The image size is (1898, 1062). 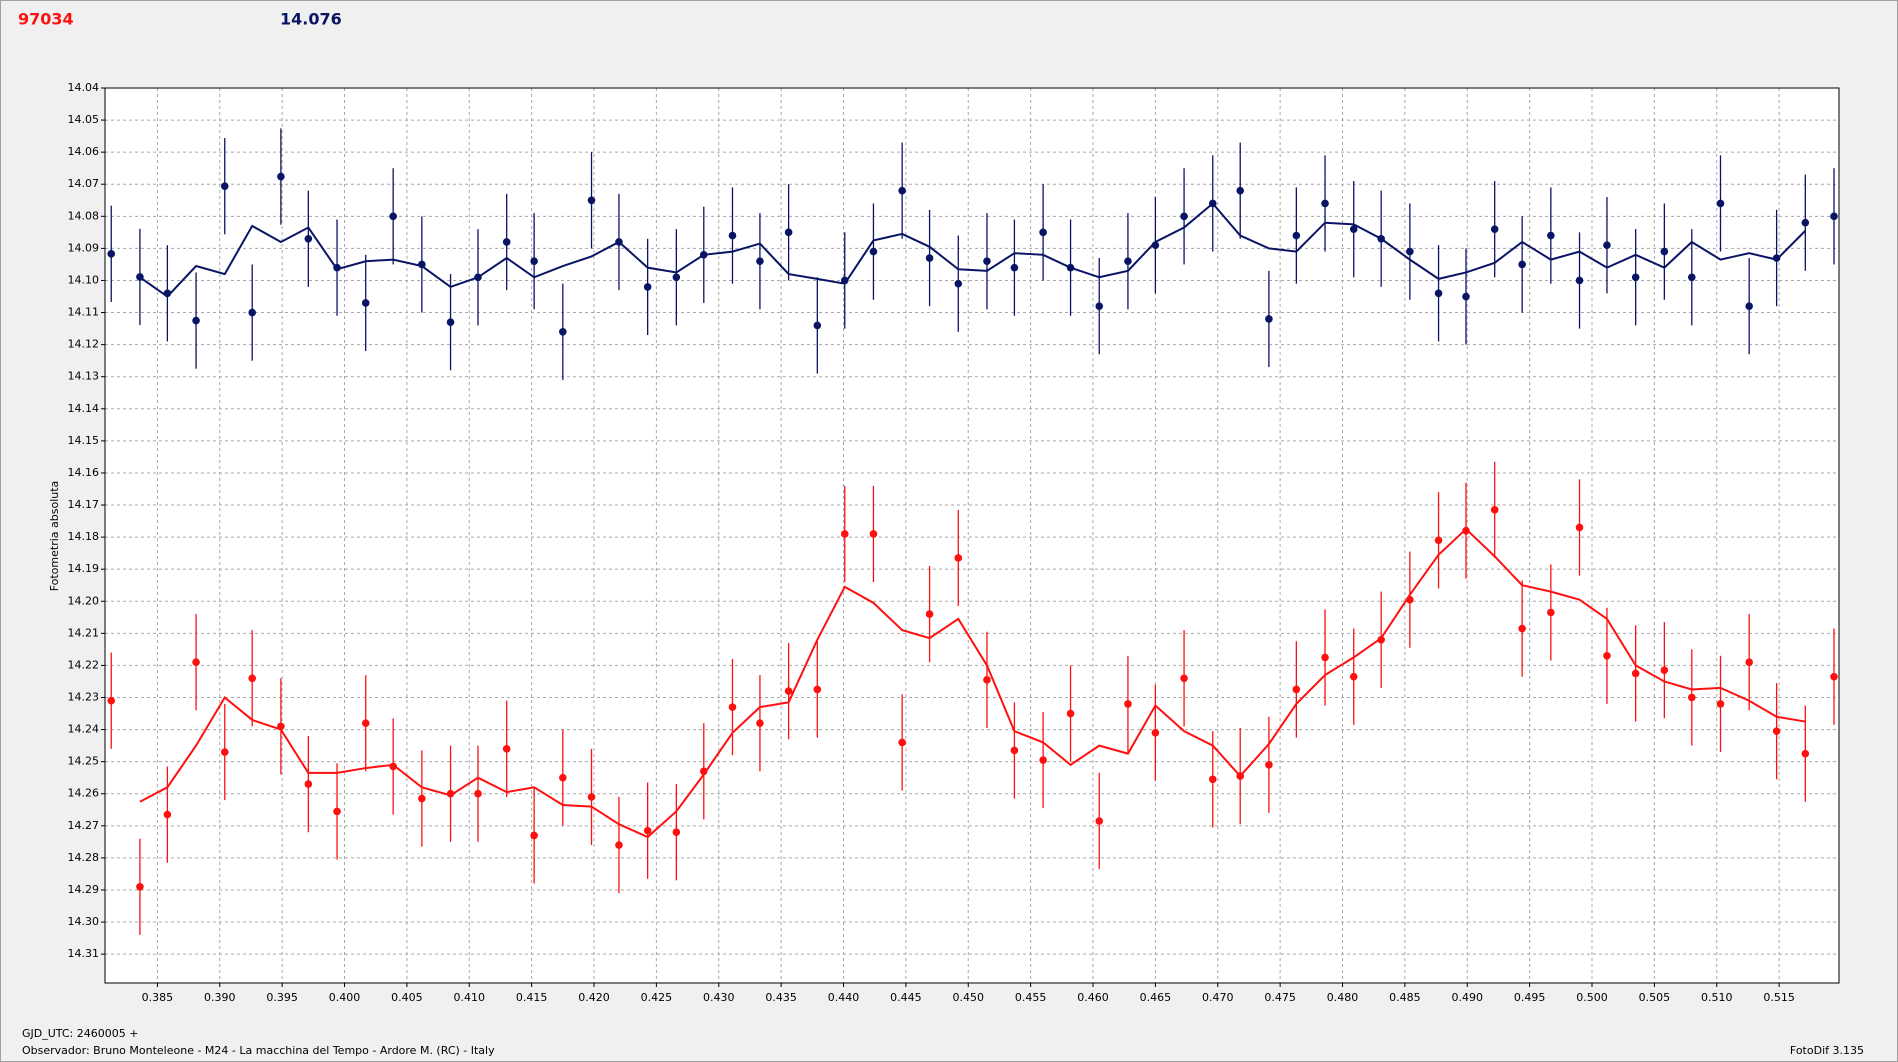 I want to click on x-tick-label: 0.405, so click(x=407, y=997).